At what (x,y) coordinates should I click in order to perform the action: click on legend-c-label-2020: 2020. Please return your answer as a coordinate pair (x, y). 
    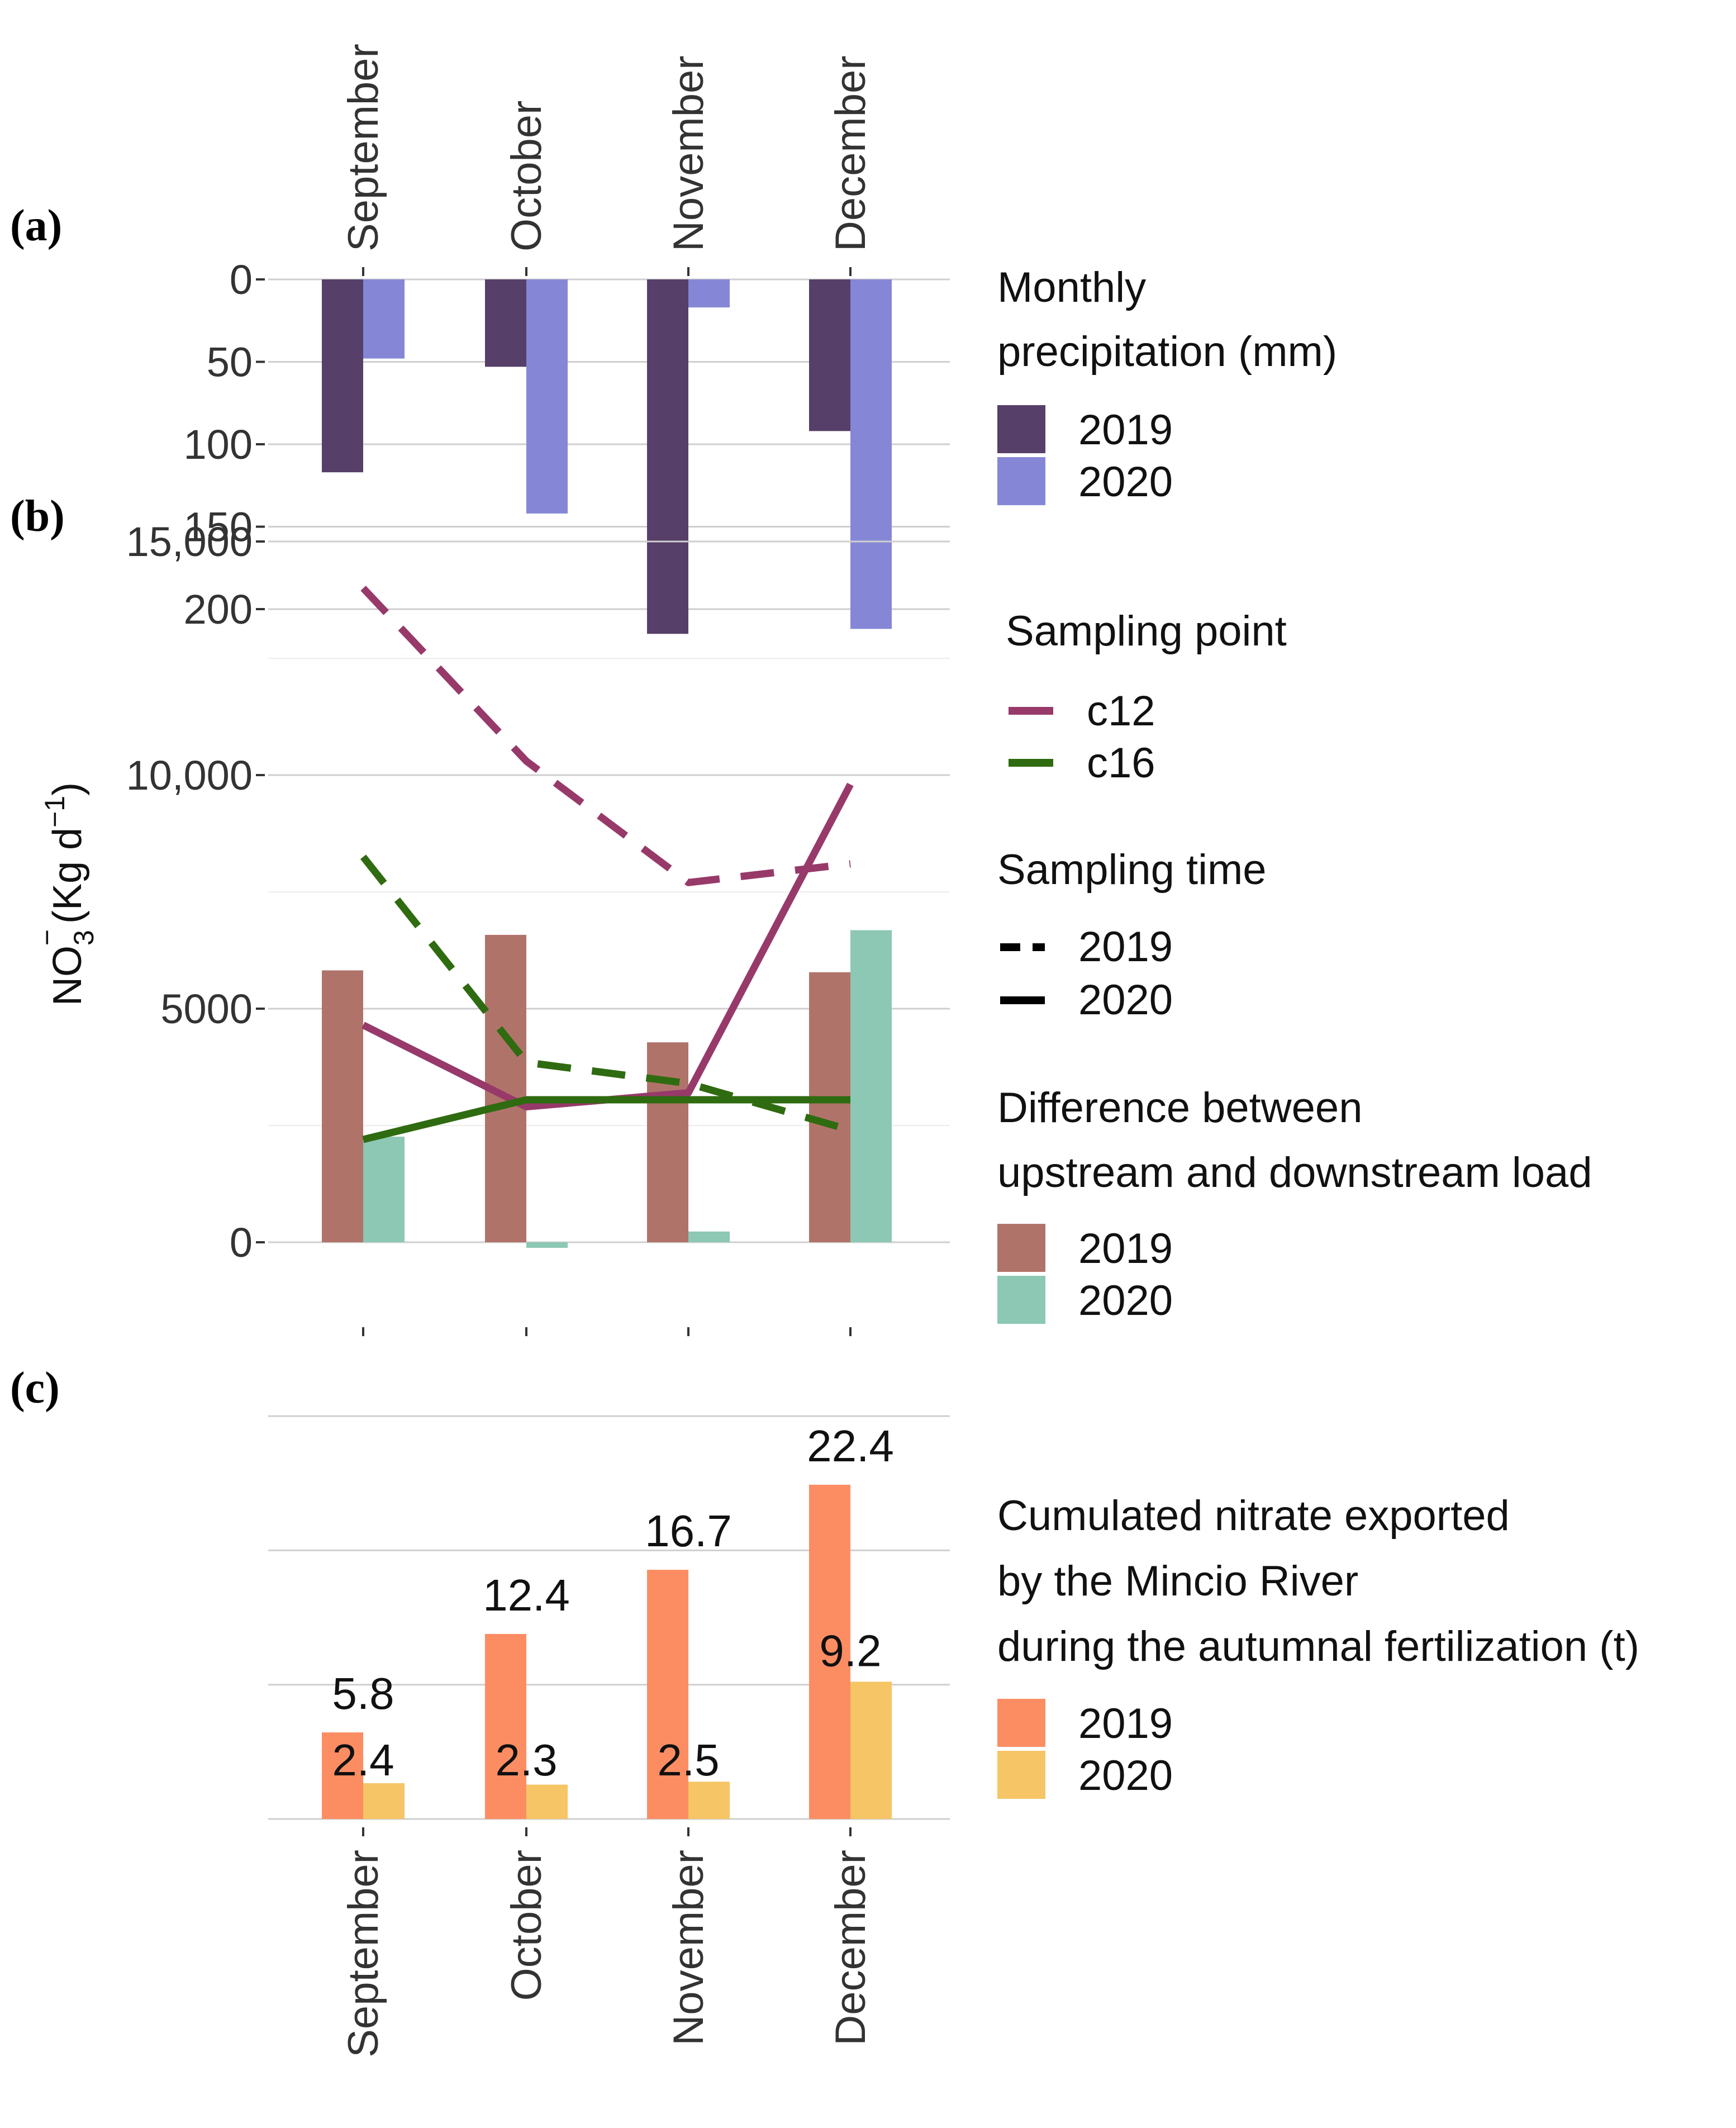
    Looking at the image, I should click on (1125, 1775).